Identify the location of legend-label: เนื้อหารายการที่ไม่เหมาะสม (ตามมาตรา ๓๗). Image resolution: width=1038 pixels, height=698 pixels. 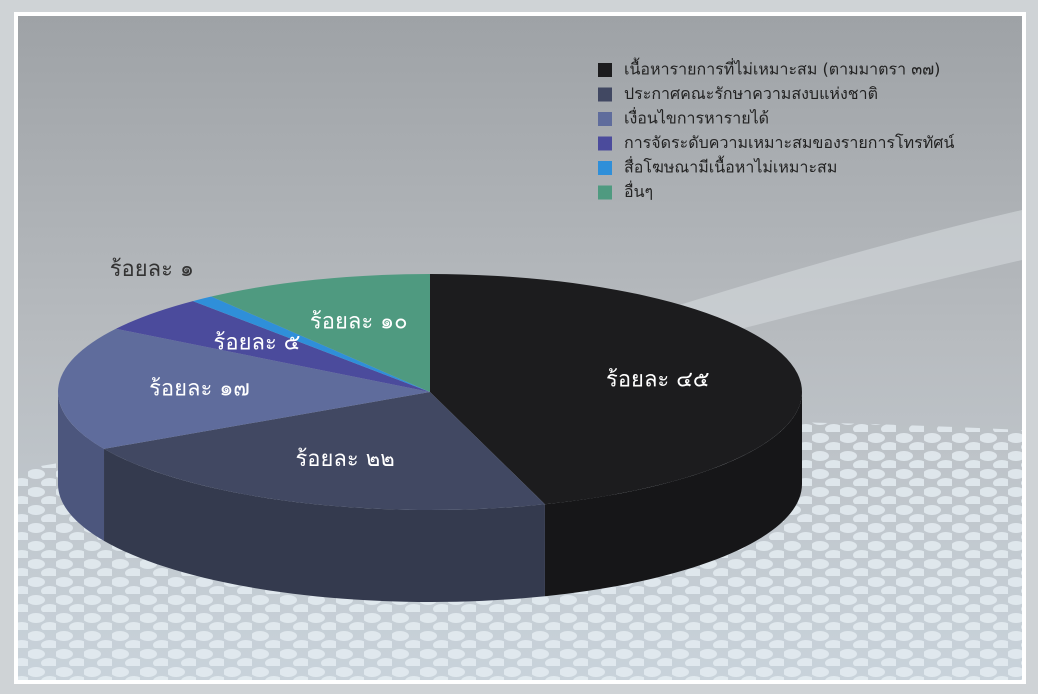
(782, 68).